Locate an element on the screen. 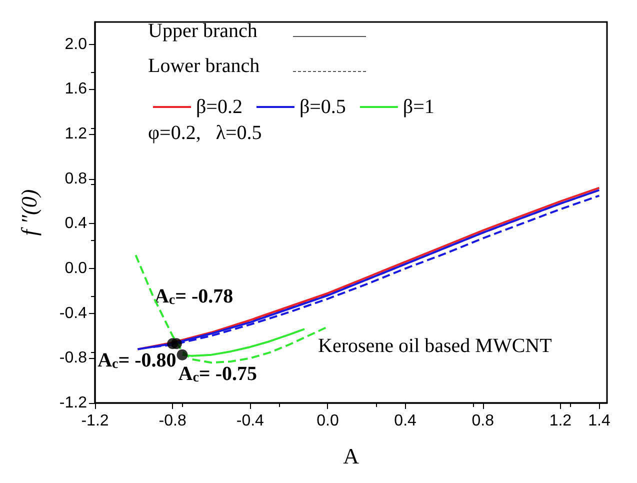 Image resolution: width=637 pixels, height=483 pixels. y-tick-label: 0.4 is located at coordinates (76, 223).